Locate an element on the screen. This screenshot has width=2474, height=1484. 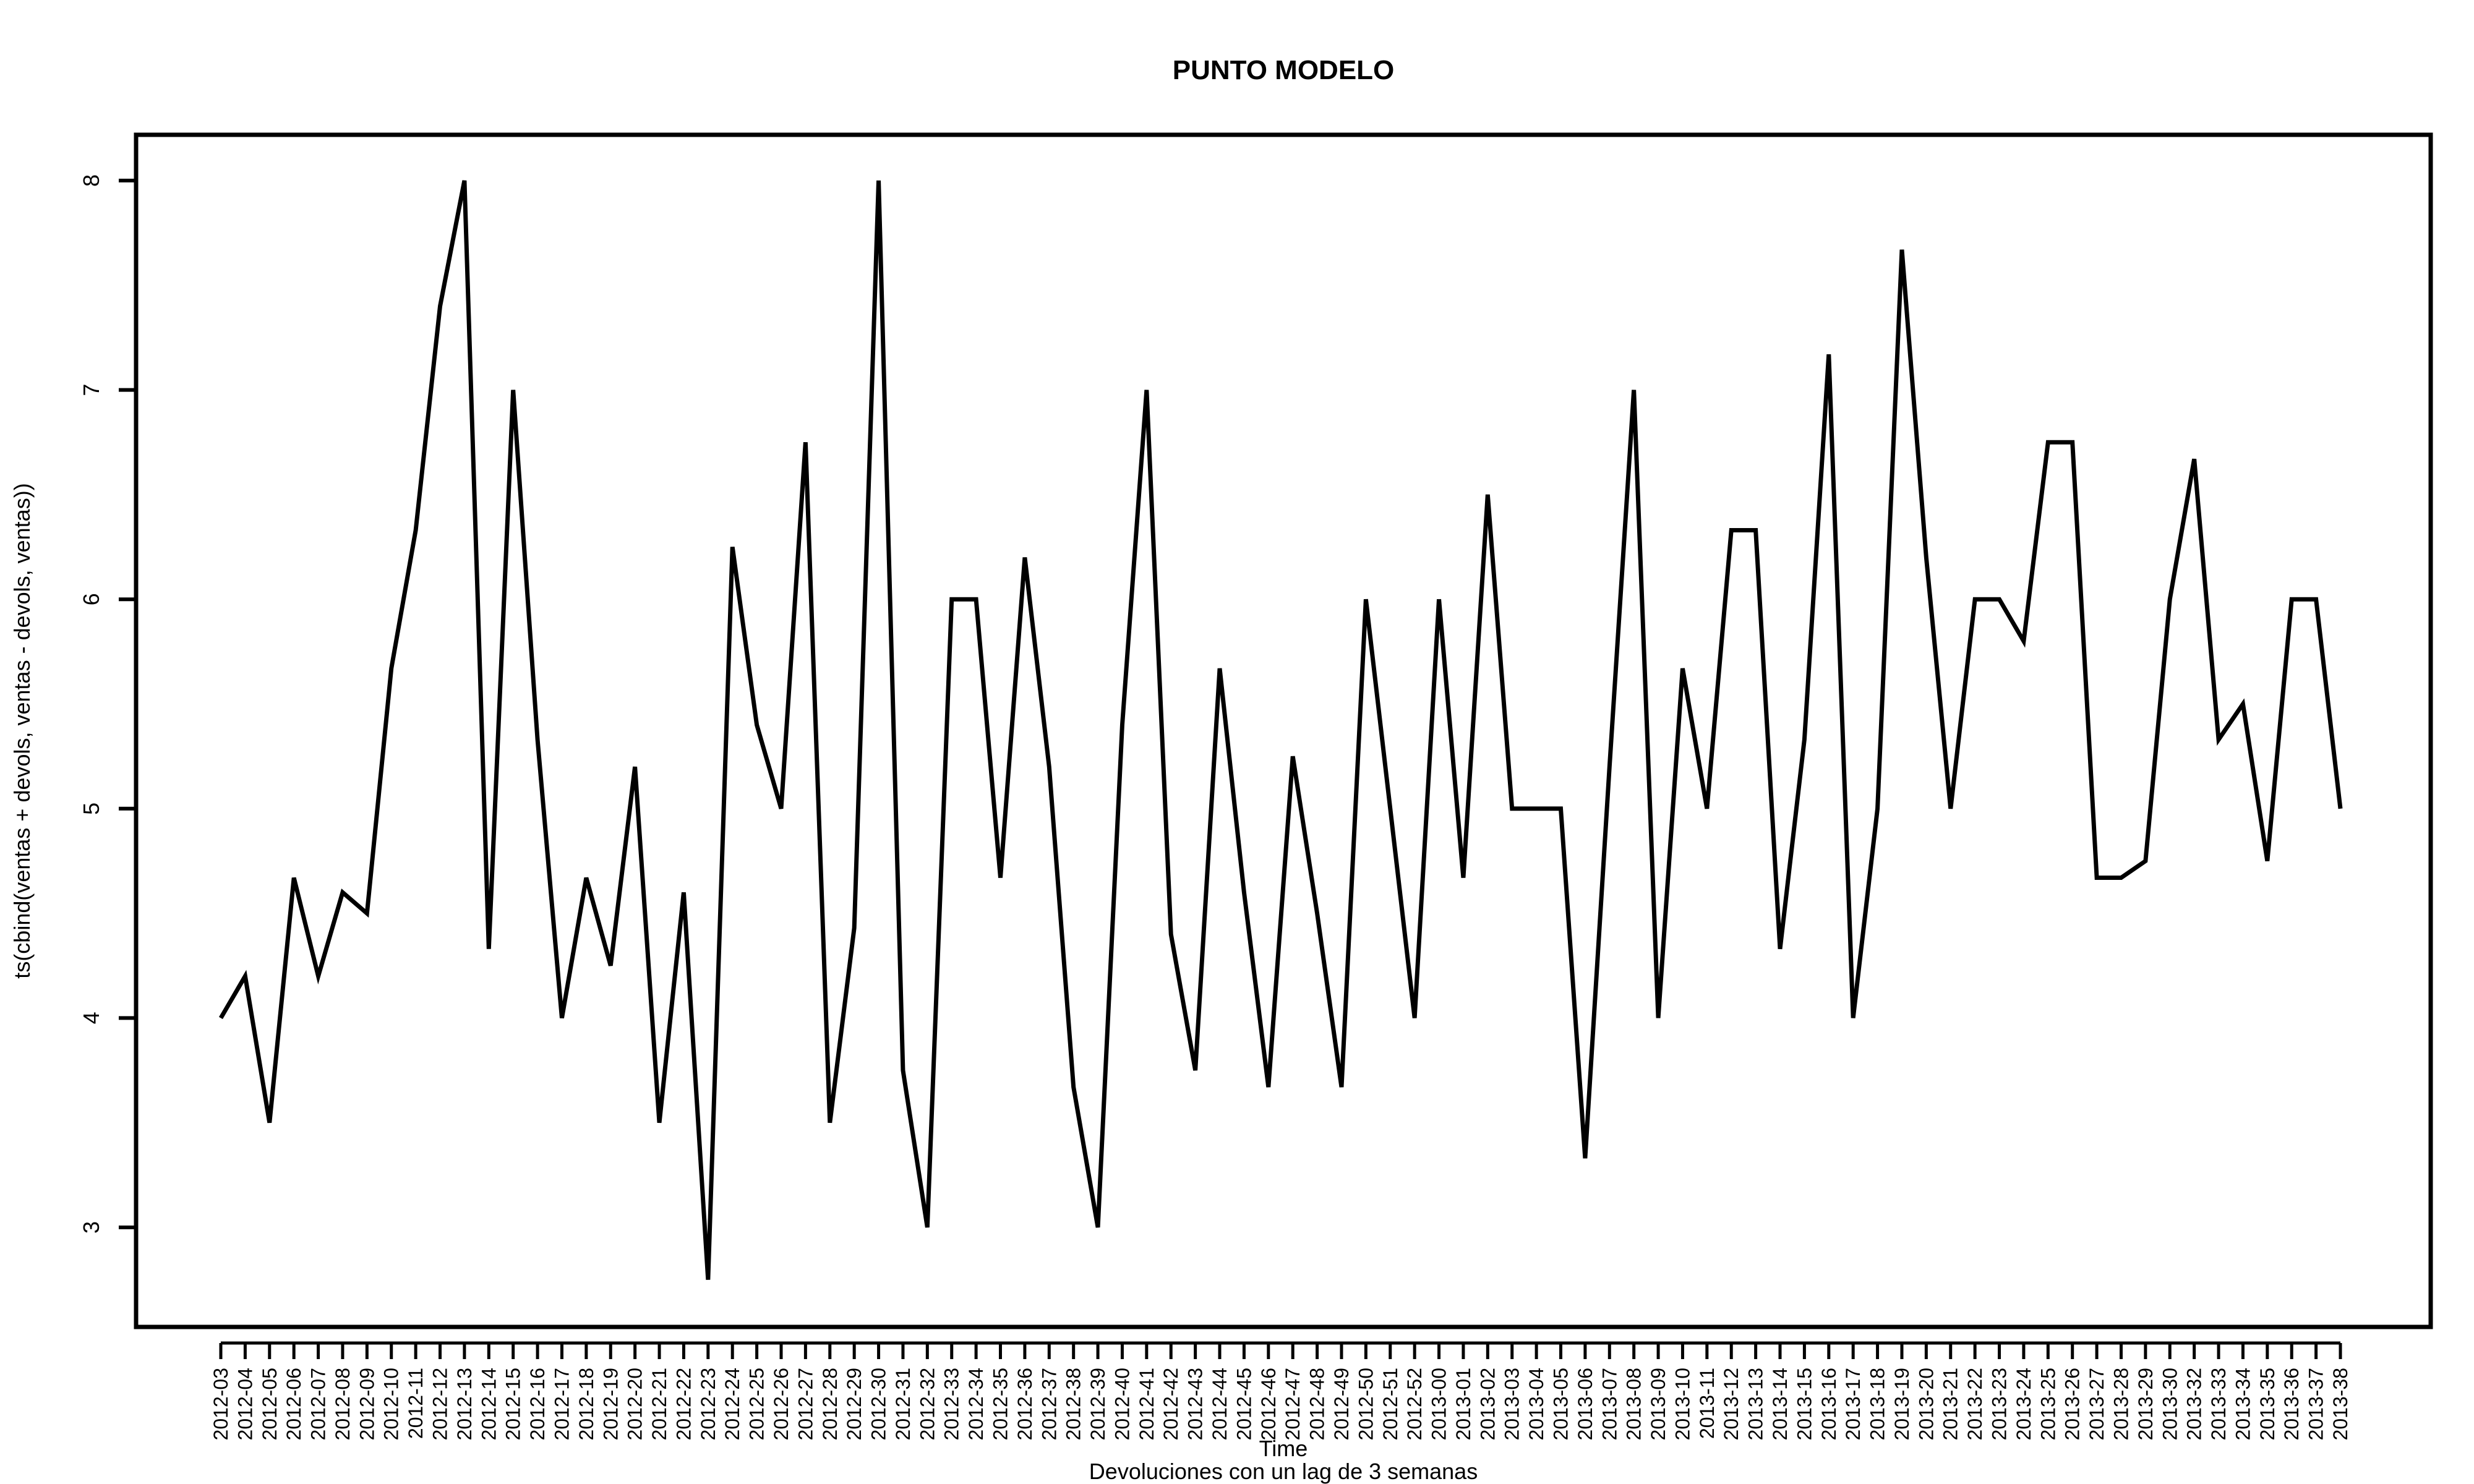
x-tick-label: 2012-04 is located at coordinates (245, 1404).